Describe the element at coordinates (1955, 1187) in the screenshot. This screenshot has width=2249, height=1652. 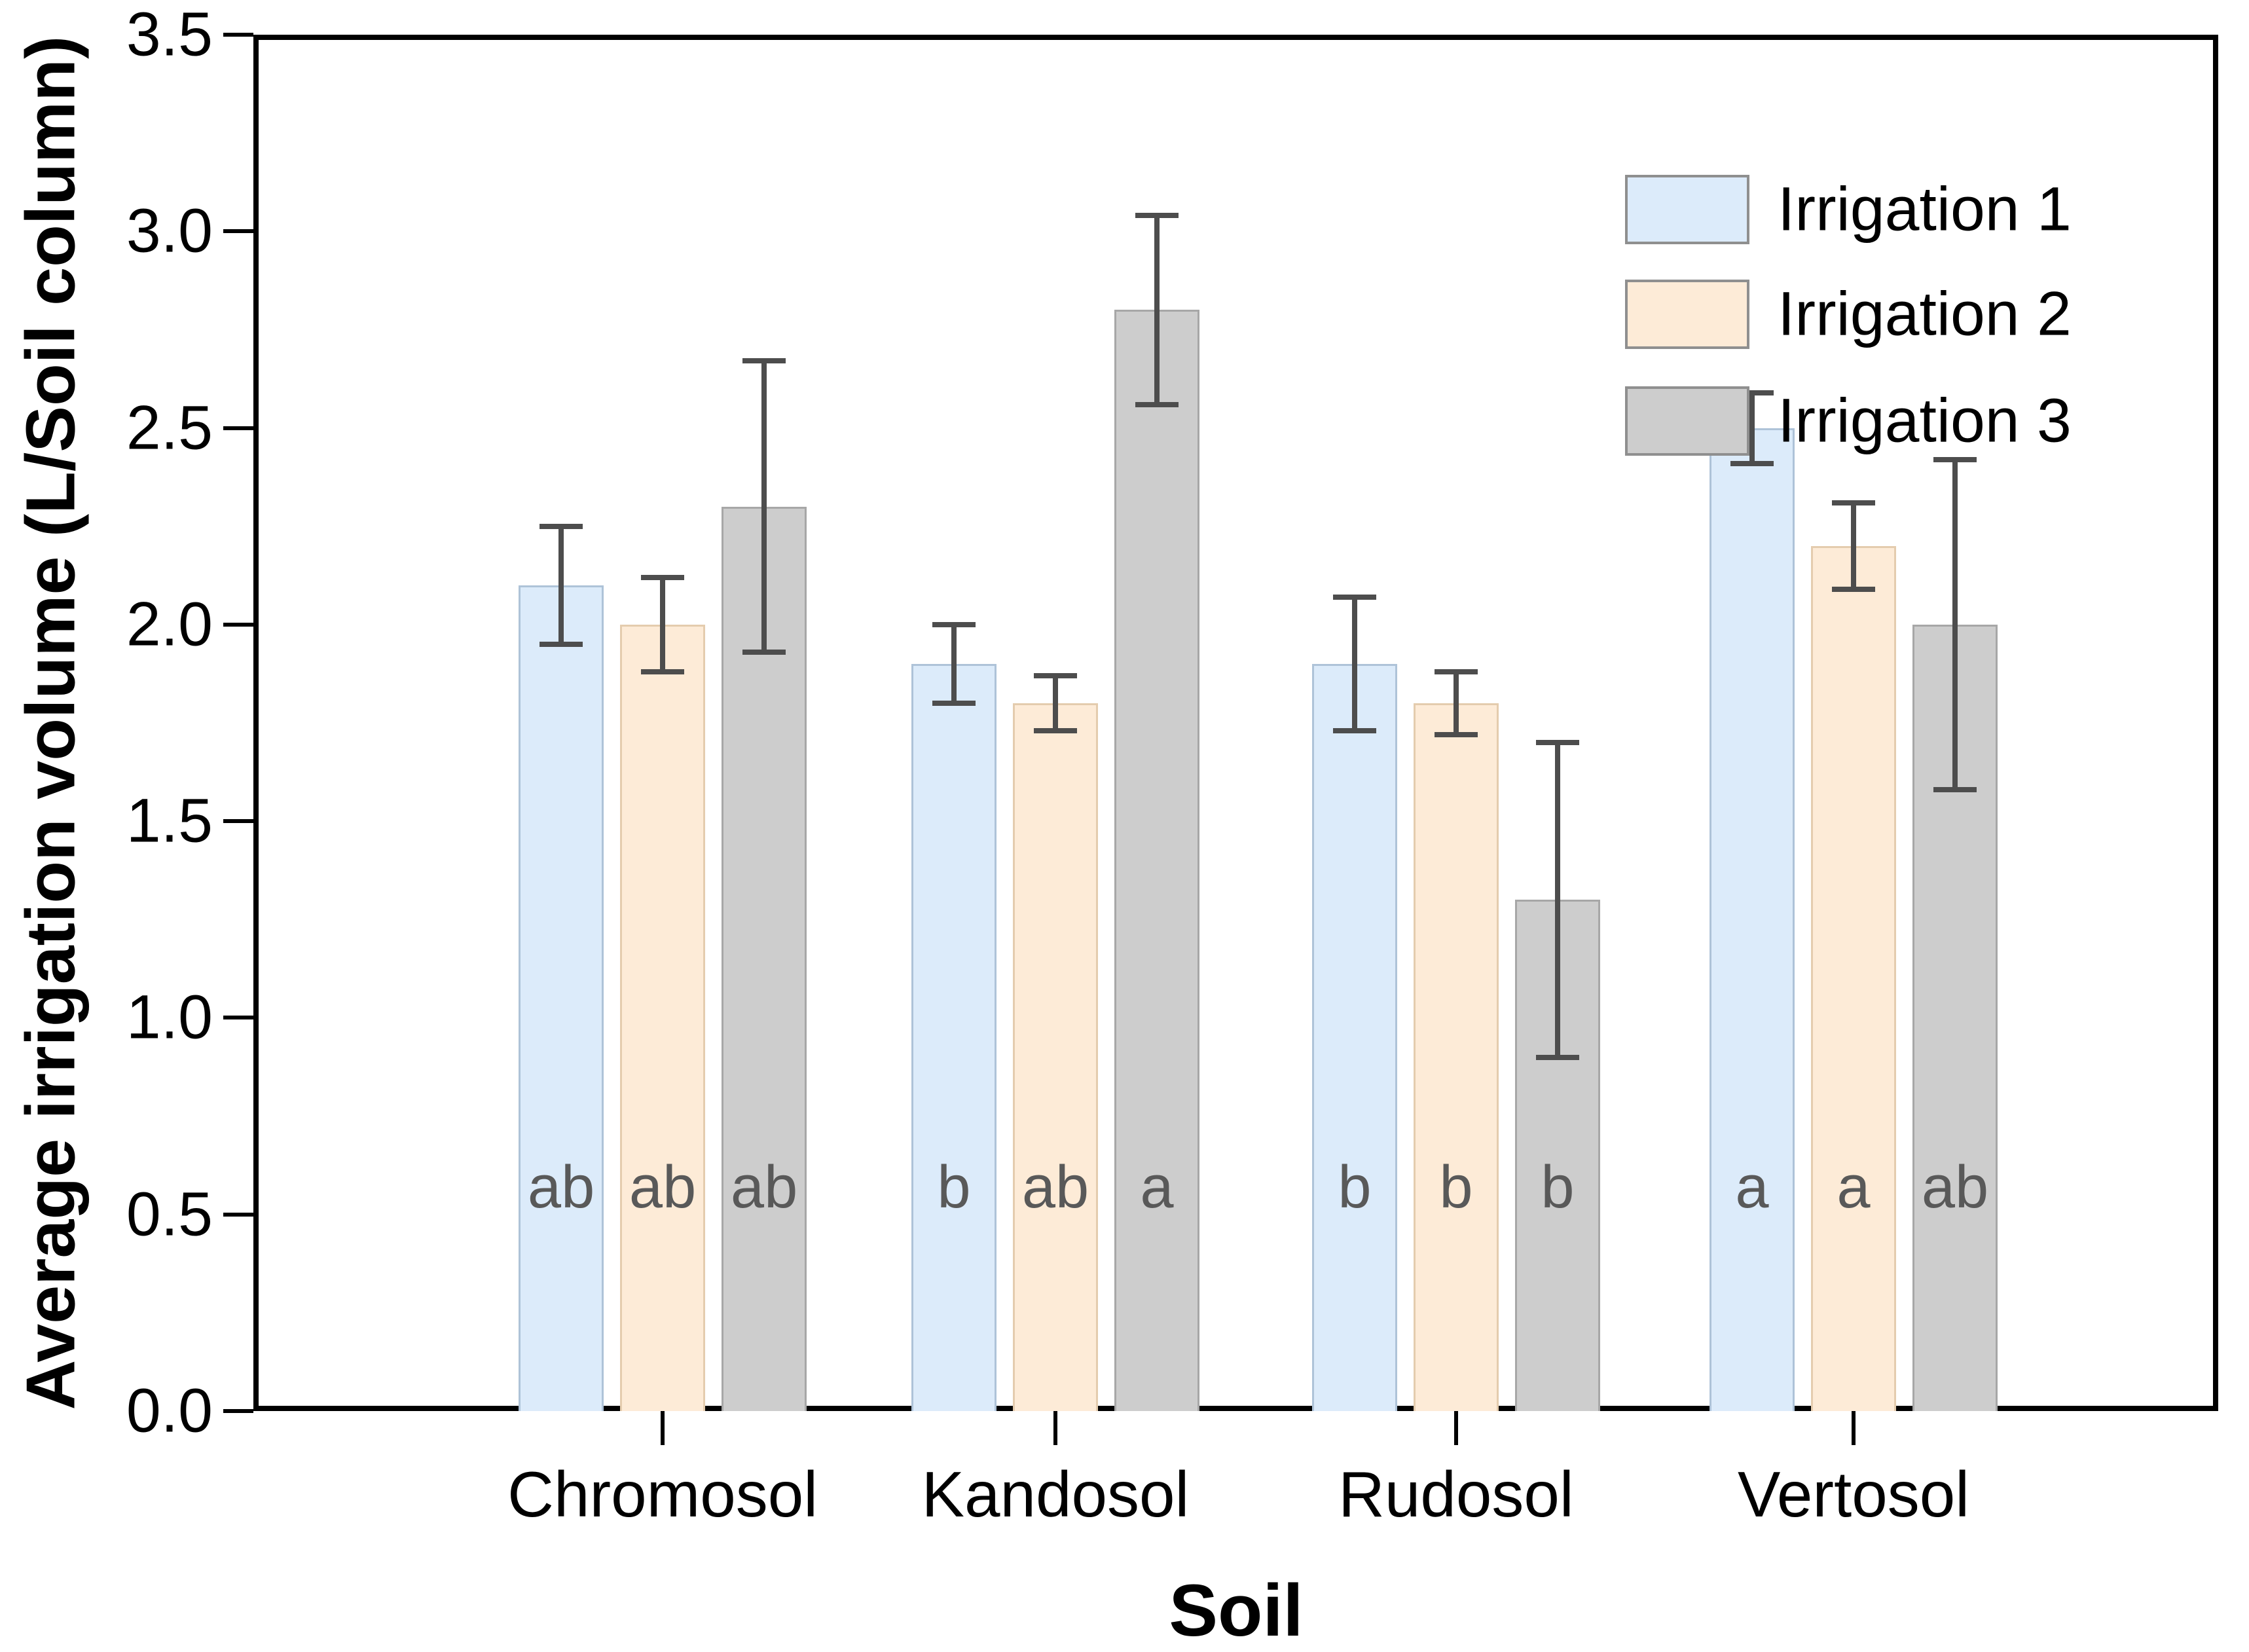
I see `significance-letter-vertosol-irrigation-3: ab` at that location.